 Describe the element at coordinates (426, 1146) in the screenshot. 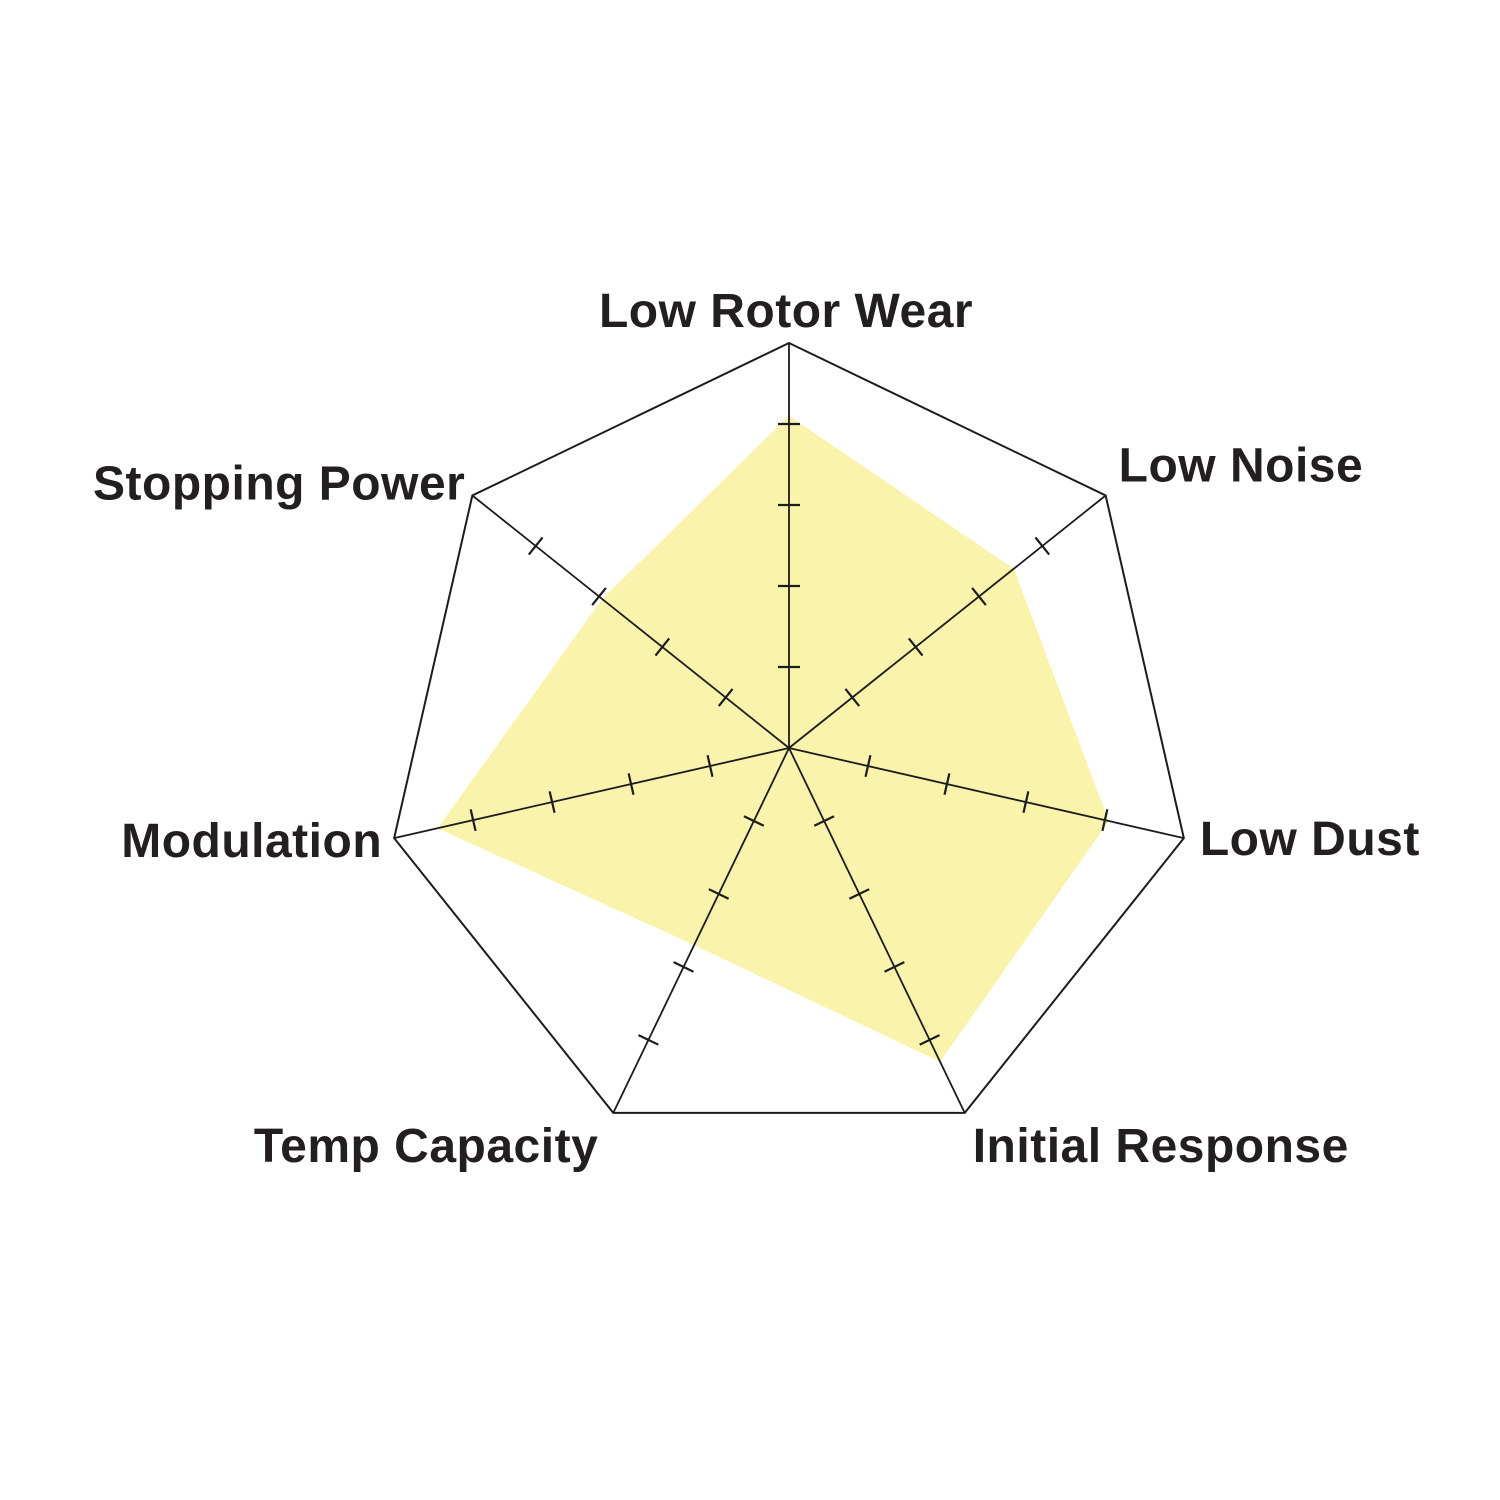

I see `axis-label-temp-capacity: Temp Capacity` at that location.